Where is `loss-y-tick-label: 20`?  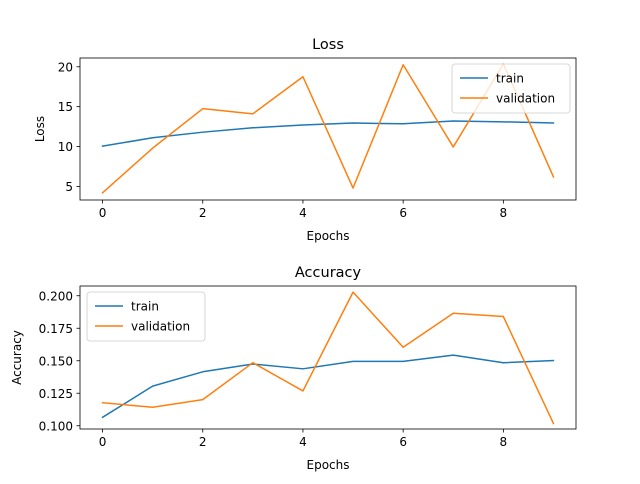 loss-y-tick-label: 20 is located at coordinates (65, 67).